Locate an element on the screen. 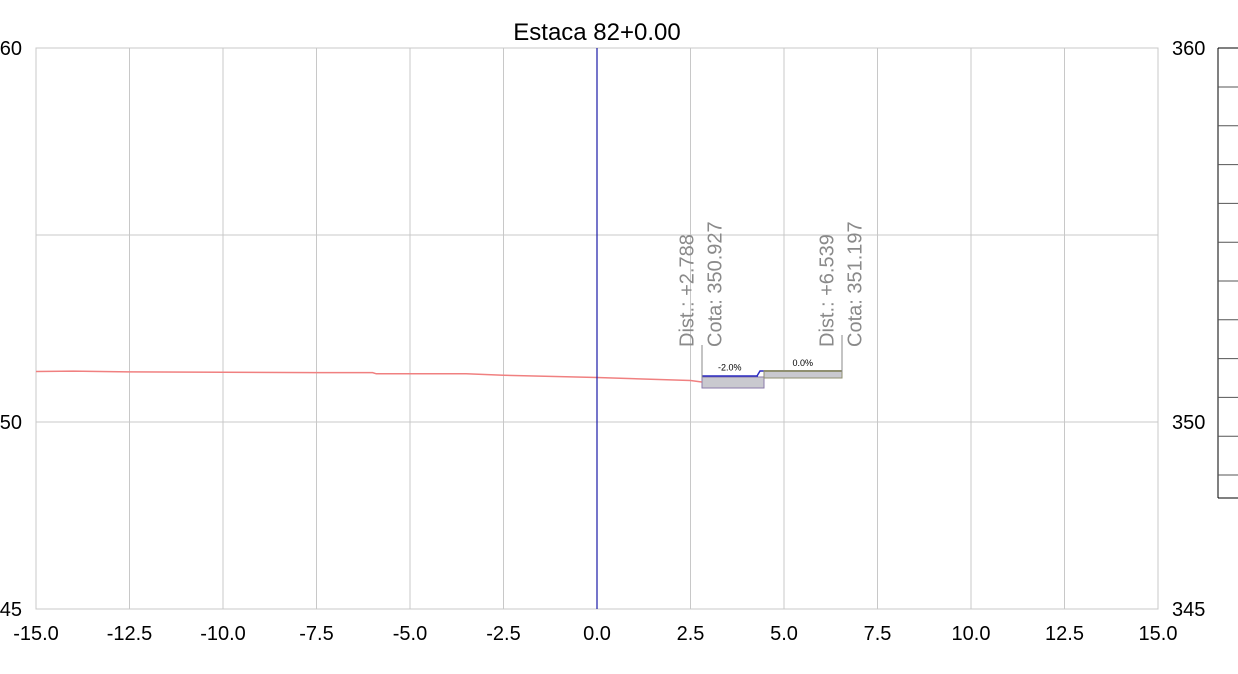 Image resolution: width=1238 pixels, height=674 pixels. x-tick-label: -10.0 is located at coordinates (223, 634).